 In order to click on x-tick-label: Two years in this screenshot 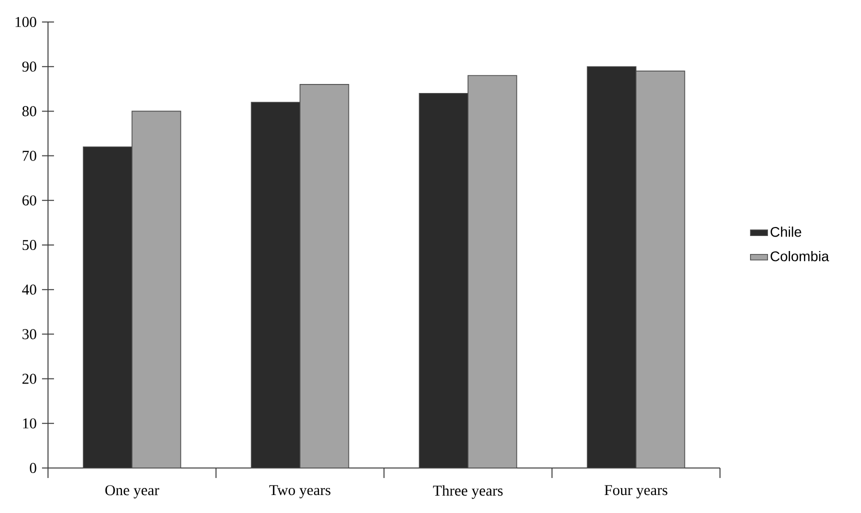, I will do `click(299, 491)`.